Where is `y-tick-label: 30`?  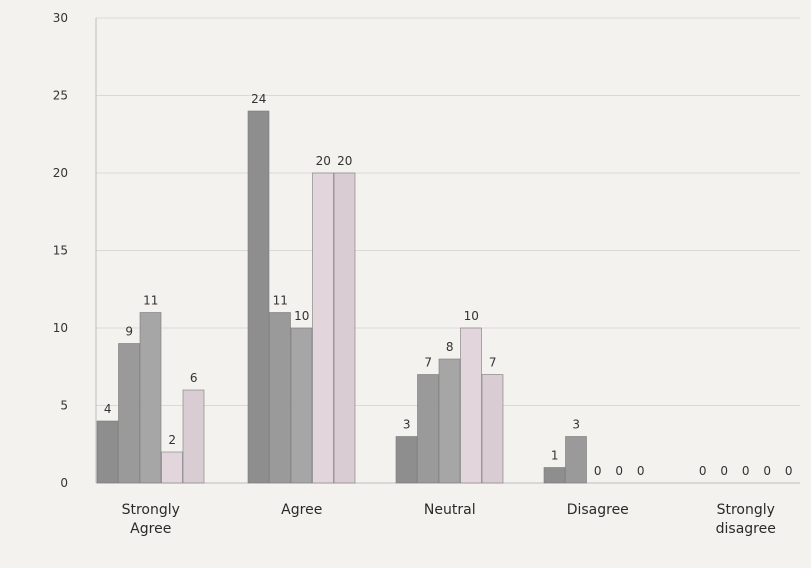
y-tick-label: 30 is located at coordinates (60, 18).